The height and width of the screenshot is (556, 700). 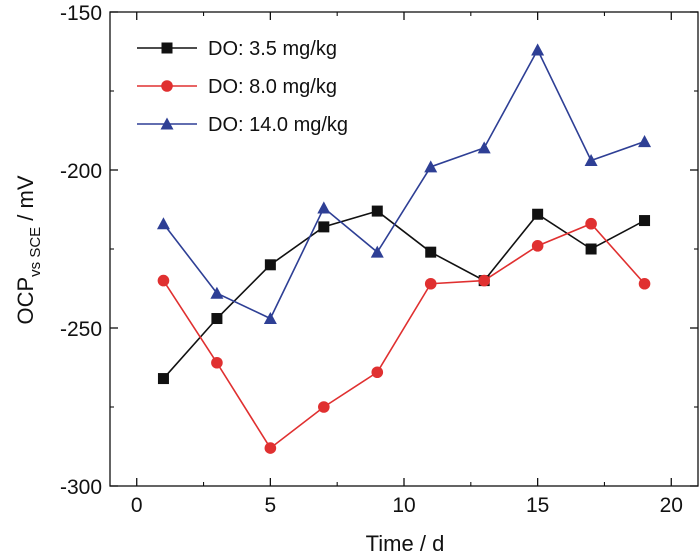 I want to click on y-tick-label: -200, so click(x=81, y=171).